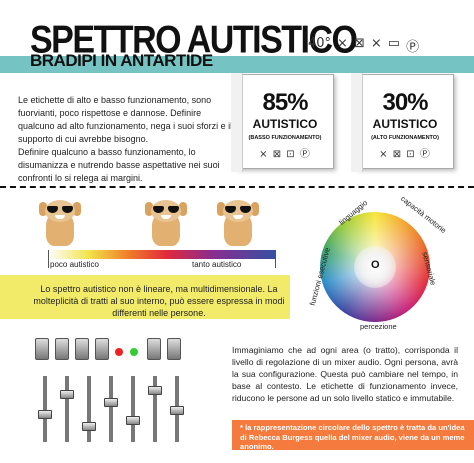 The width and height of the screenshot is (474, 463). What do you see at coordinates (121, 60) in the screenshot?
I see `page-subtitle: BRADIPI IN ANTARTIDE` at bounding box center [121, 60].